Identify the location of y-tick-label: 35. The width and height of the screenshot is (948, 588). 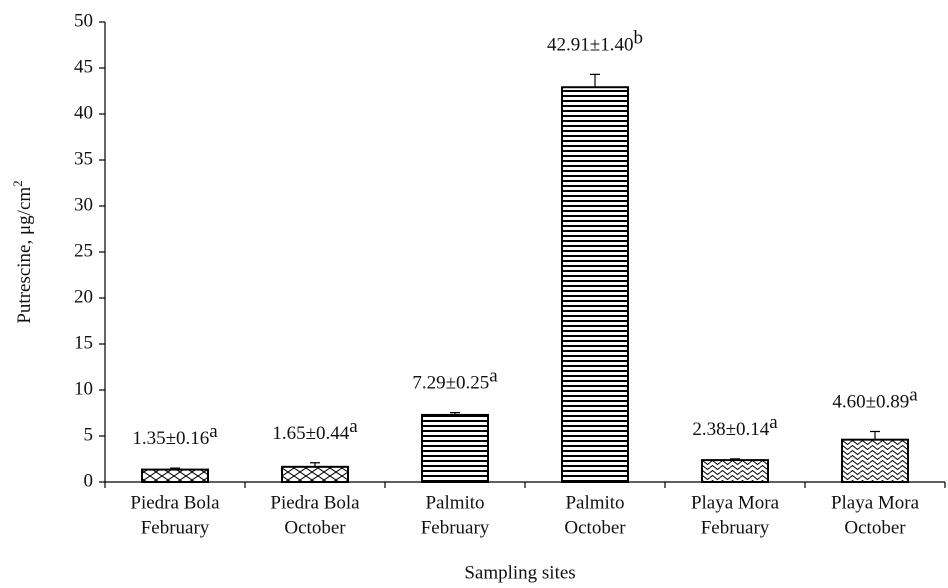
(83, 158).